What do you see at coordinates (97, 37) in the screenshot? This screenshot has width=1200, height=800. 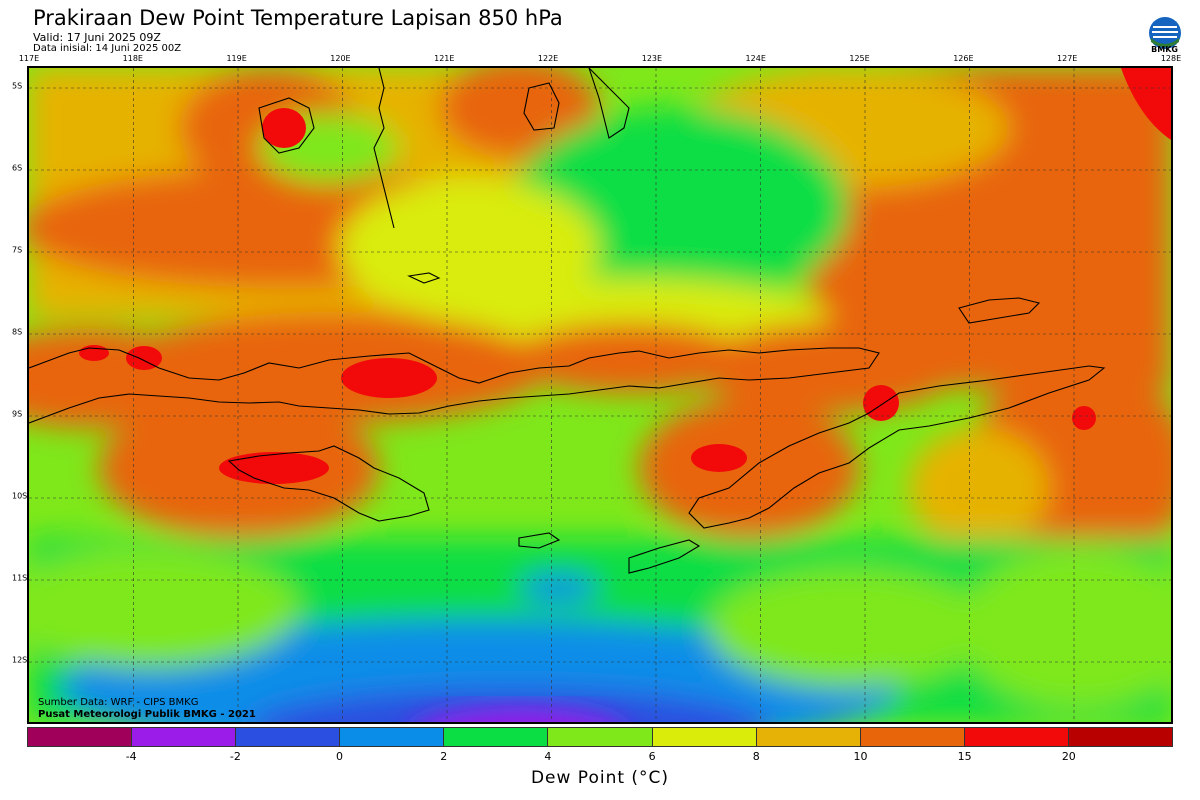 I see `valid-time: Valid: 17 Juni 2025 09Z` at bounding box center [97, 37].